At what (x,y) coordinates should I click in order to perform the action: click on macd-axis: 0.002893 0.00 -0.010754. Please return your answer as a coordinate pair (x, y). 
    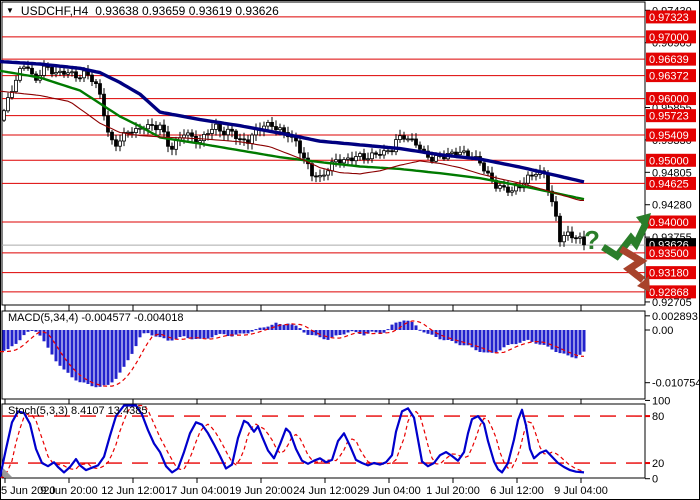
    Looking at the image, I should click on (672, 350).